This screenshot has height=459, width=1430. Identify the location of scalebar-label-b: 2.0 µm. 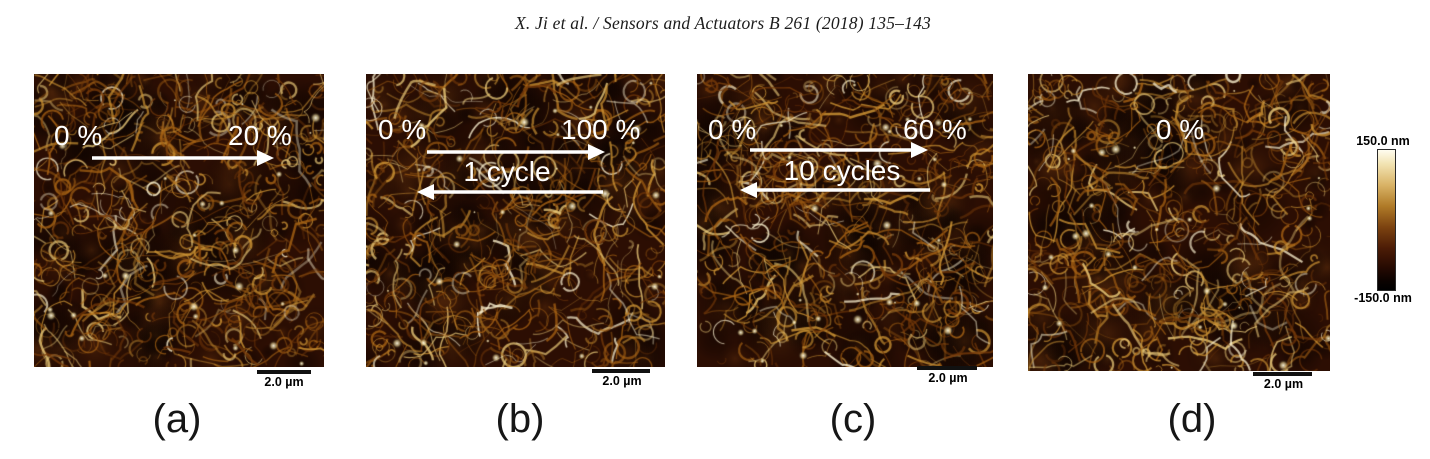
(622, 381).